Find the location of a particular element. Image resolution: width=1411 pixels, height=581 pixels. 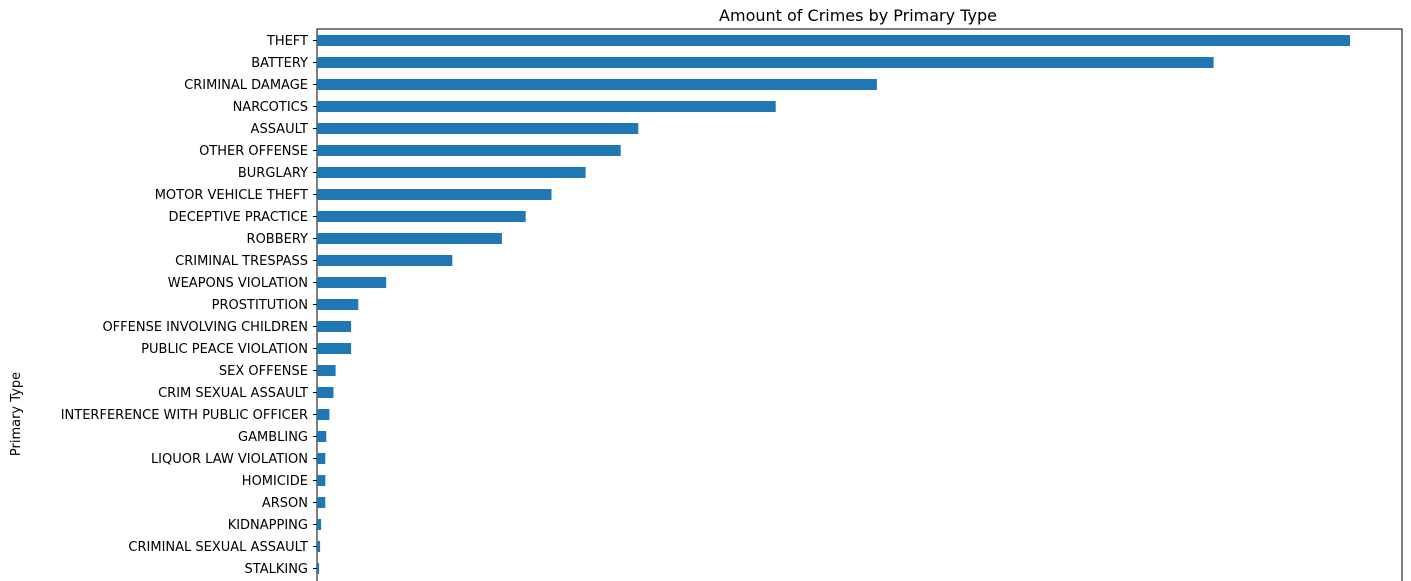

bar-robbery is located at coordinates (409, 238).